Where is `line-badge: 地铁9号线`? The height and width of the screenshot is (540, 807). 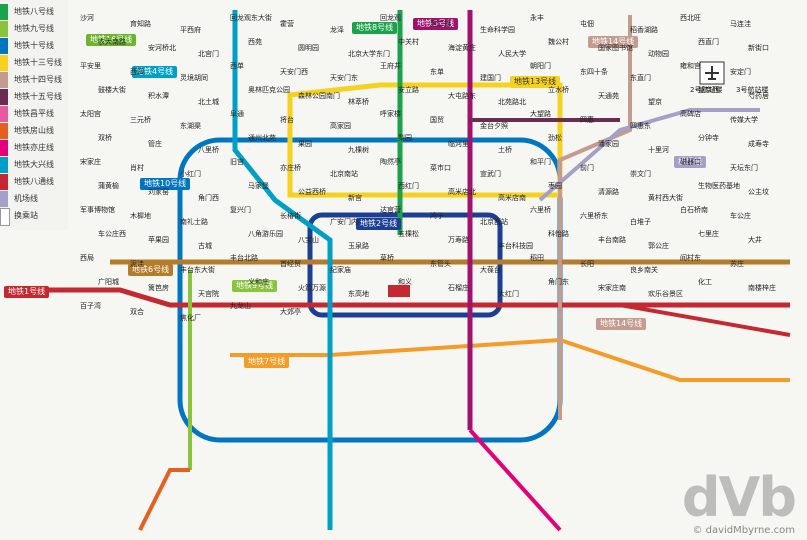
line-badge: 地铁9号线 is located at coordinates (255, 286).